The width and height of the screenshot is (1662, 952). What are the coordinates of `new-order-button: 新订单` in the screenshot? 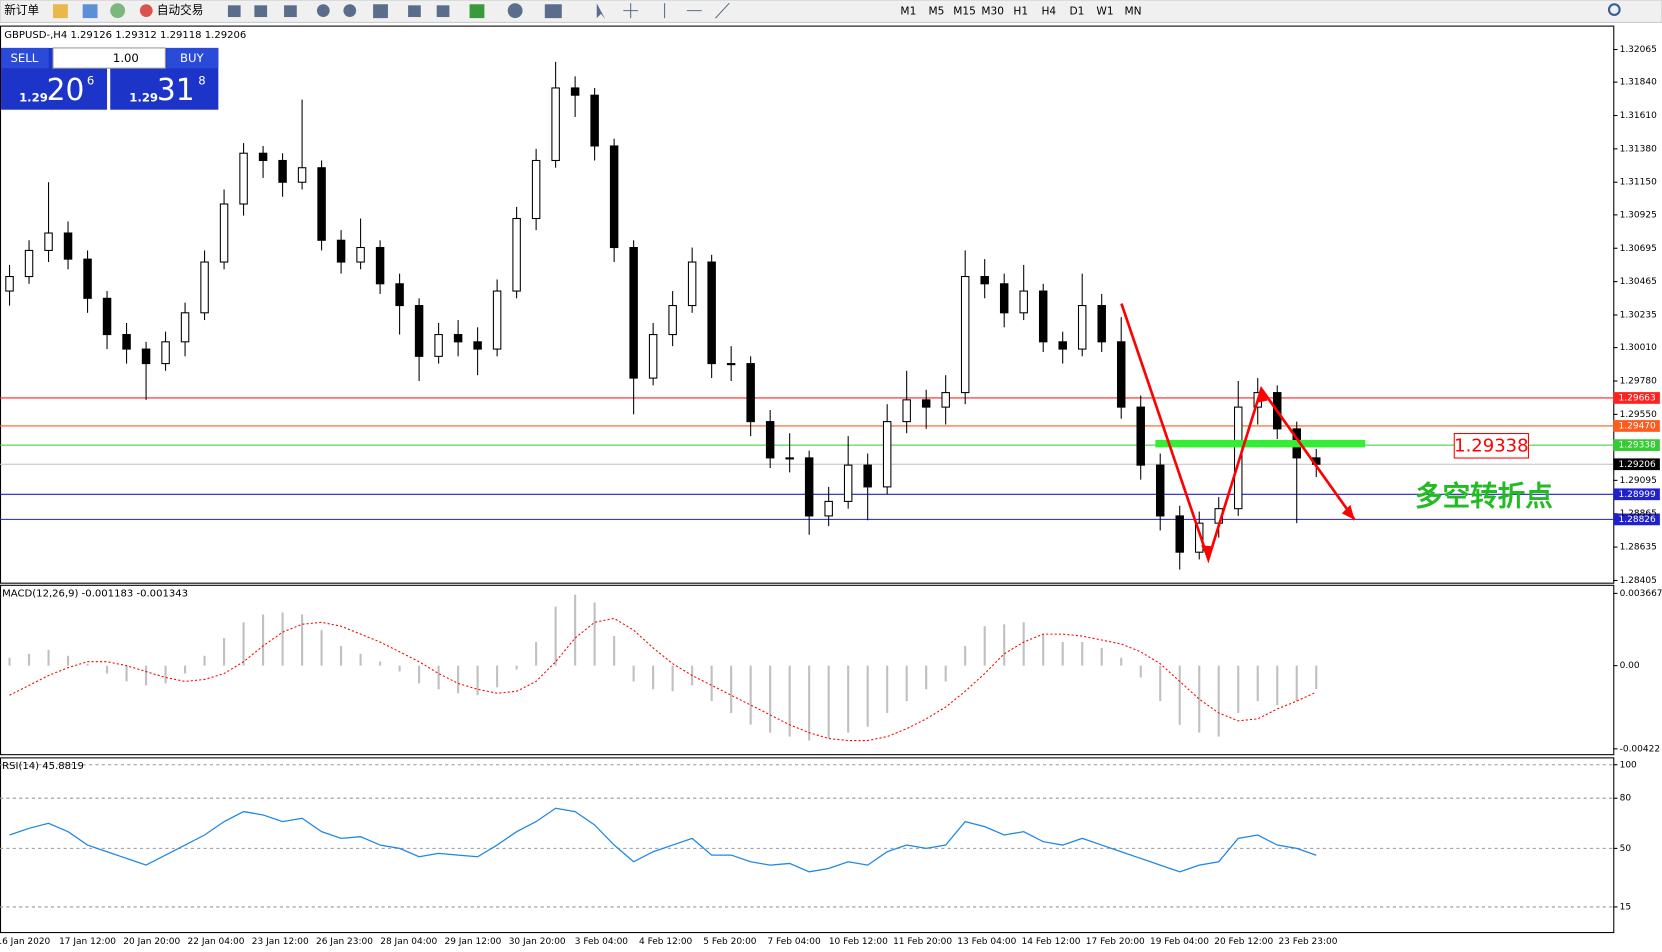 It's located at (21, 10).